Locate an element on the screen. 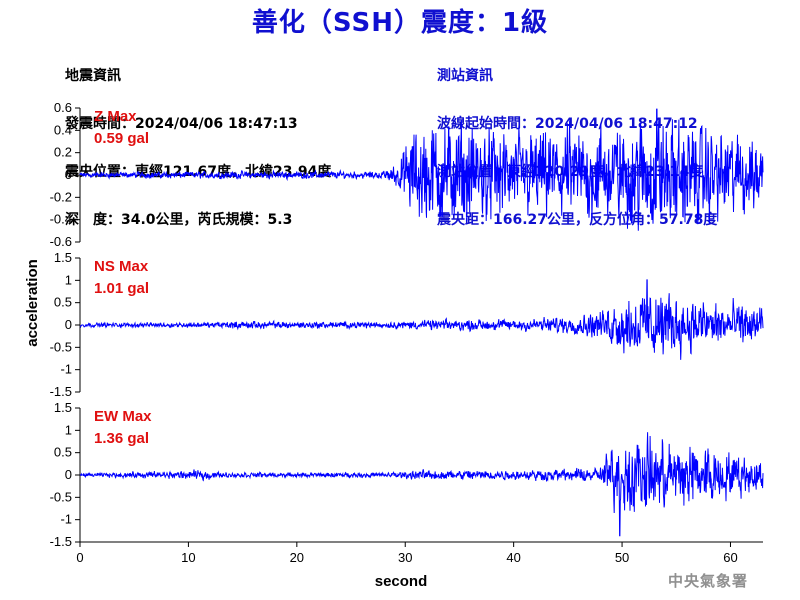  max-label-ew: EW Max is located at coordinates (123, 416).